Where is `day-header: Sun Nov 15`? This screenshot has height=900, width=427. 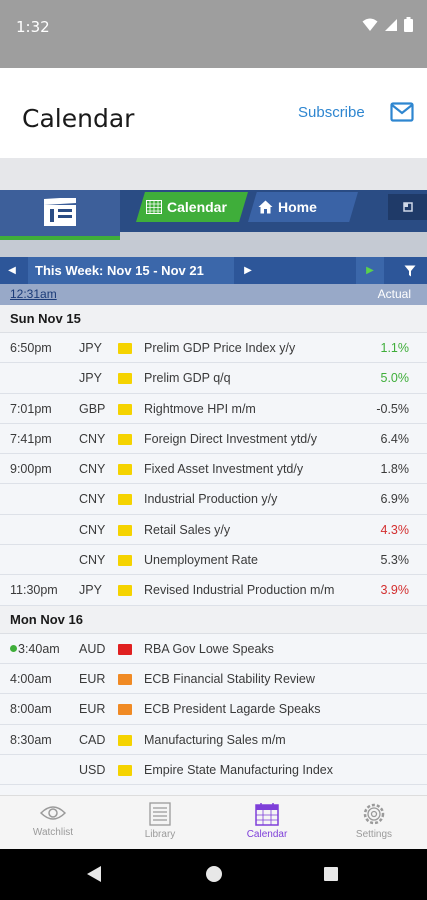
day-header: Sun Nov 15 is located at coordinates (213, 319).